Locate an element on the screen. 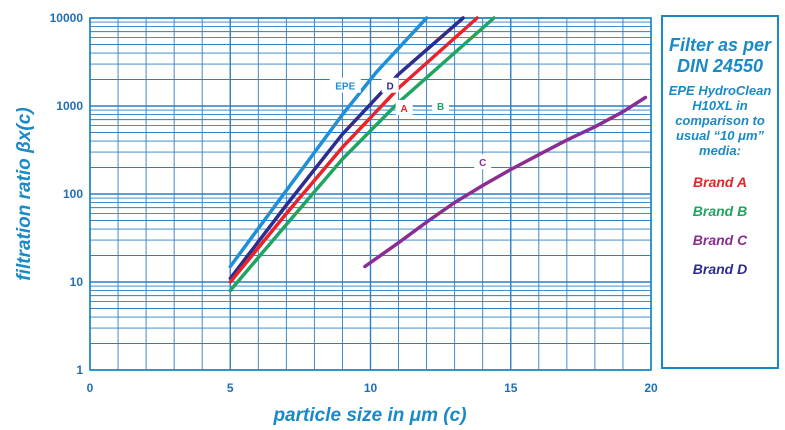 This screenshot has width=785, height=430. x-tick-label: 15 is located at coordinates (511, 388).